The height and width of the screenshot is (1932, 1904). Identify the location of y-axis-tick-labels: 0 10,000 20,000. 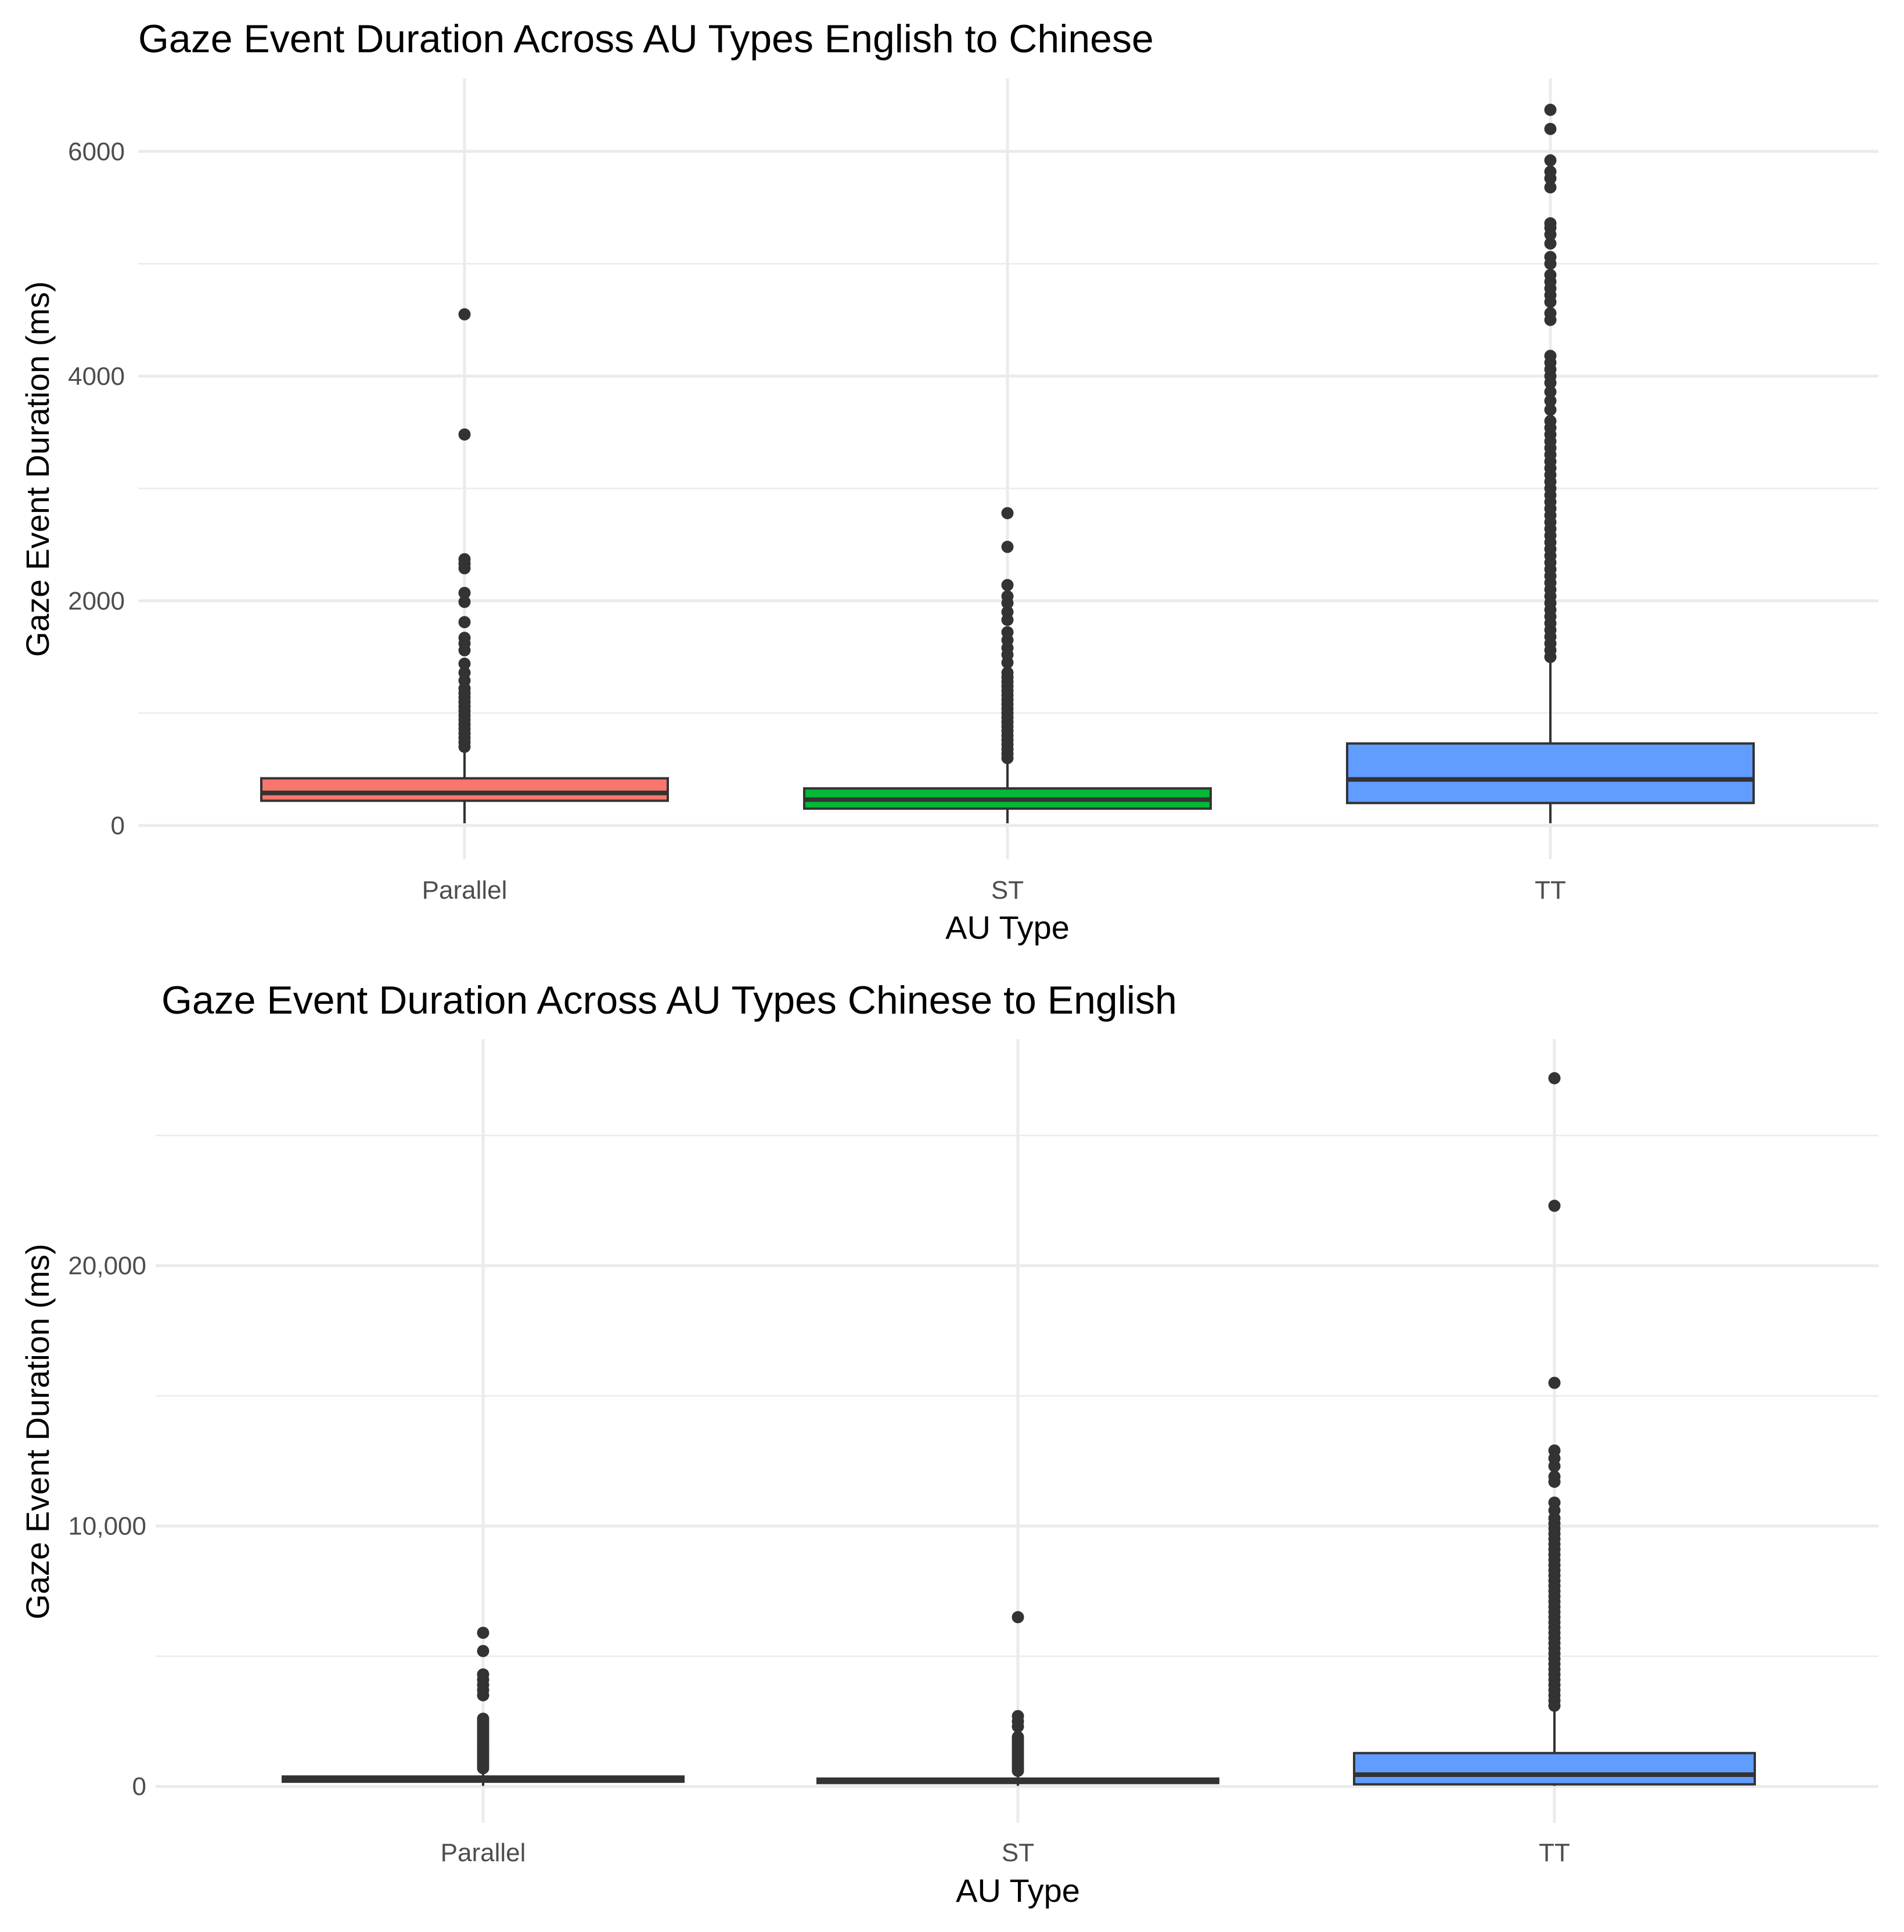
(107, 1527).